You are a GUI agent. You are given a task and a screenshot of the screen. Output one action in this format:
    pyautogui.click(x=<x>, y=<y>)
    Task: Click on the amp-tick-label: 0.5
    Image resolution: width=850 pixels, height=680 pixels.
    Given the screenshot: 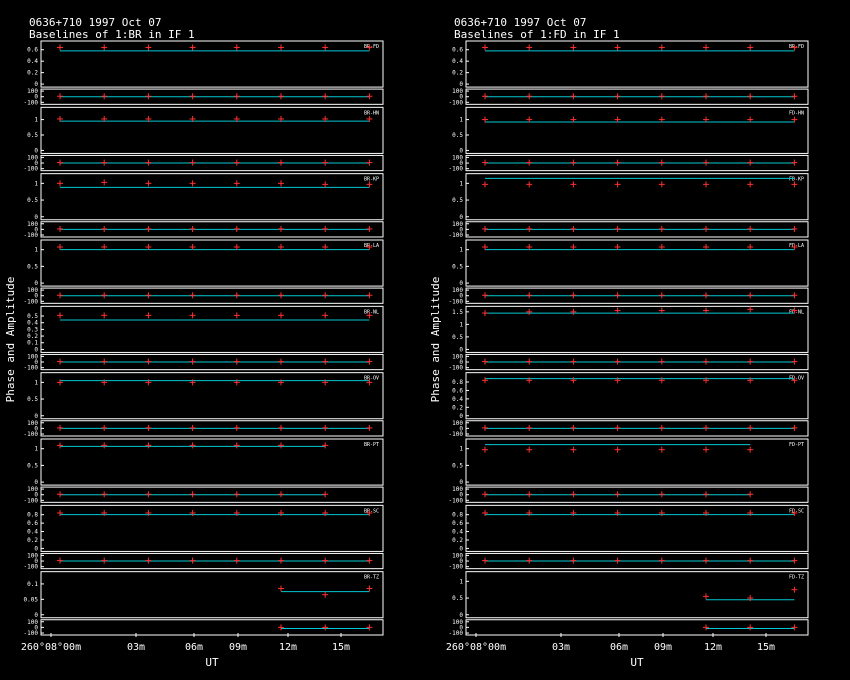 What is the action you would take?
    pyautogui.click(x=457, y=135)
    